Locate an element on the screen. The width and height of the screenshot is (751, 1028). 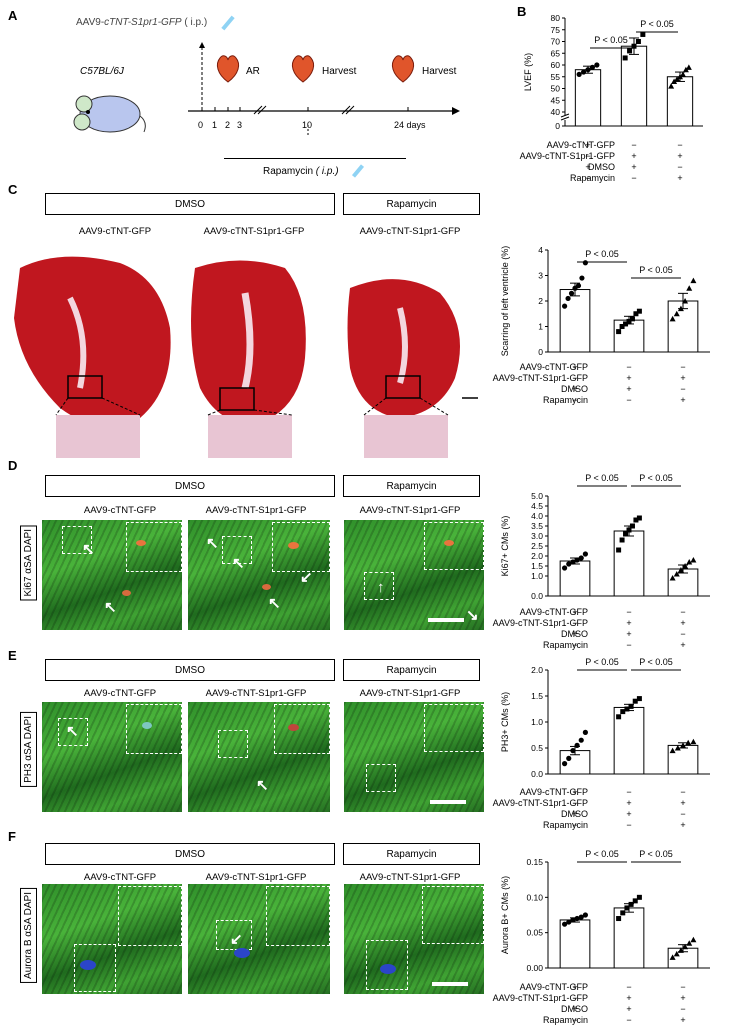
injection-label: AAV9-cTNT-S1pr1-GFP ( i.p.) is located at coordinates (142, 22).